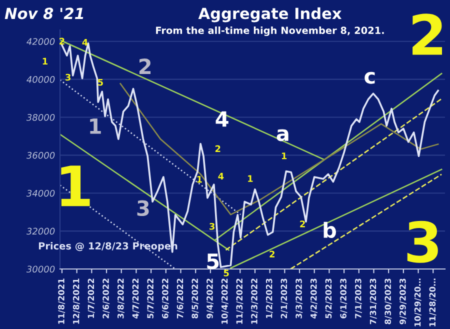  Describe the element at coordinates (40, 193) in the screenshot. I see `y-tick-label: 34000` at that location.